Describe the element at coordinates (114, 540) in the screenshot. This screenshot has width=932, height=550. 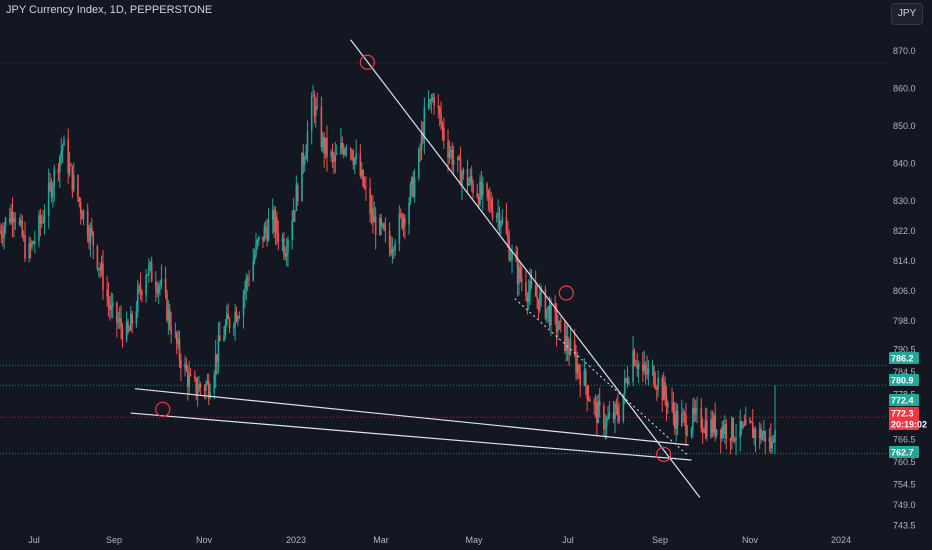
I see `x-tick-label: Sep` at that location.